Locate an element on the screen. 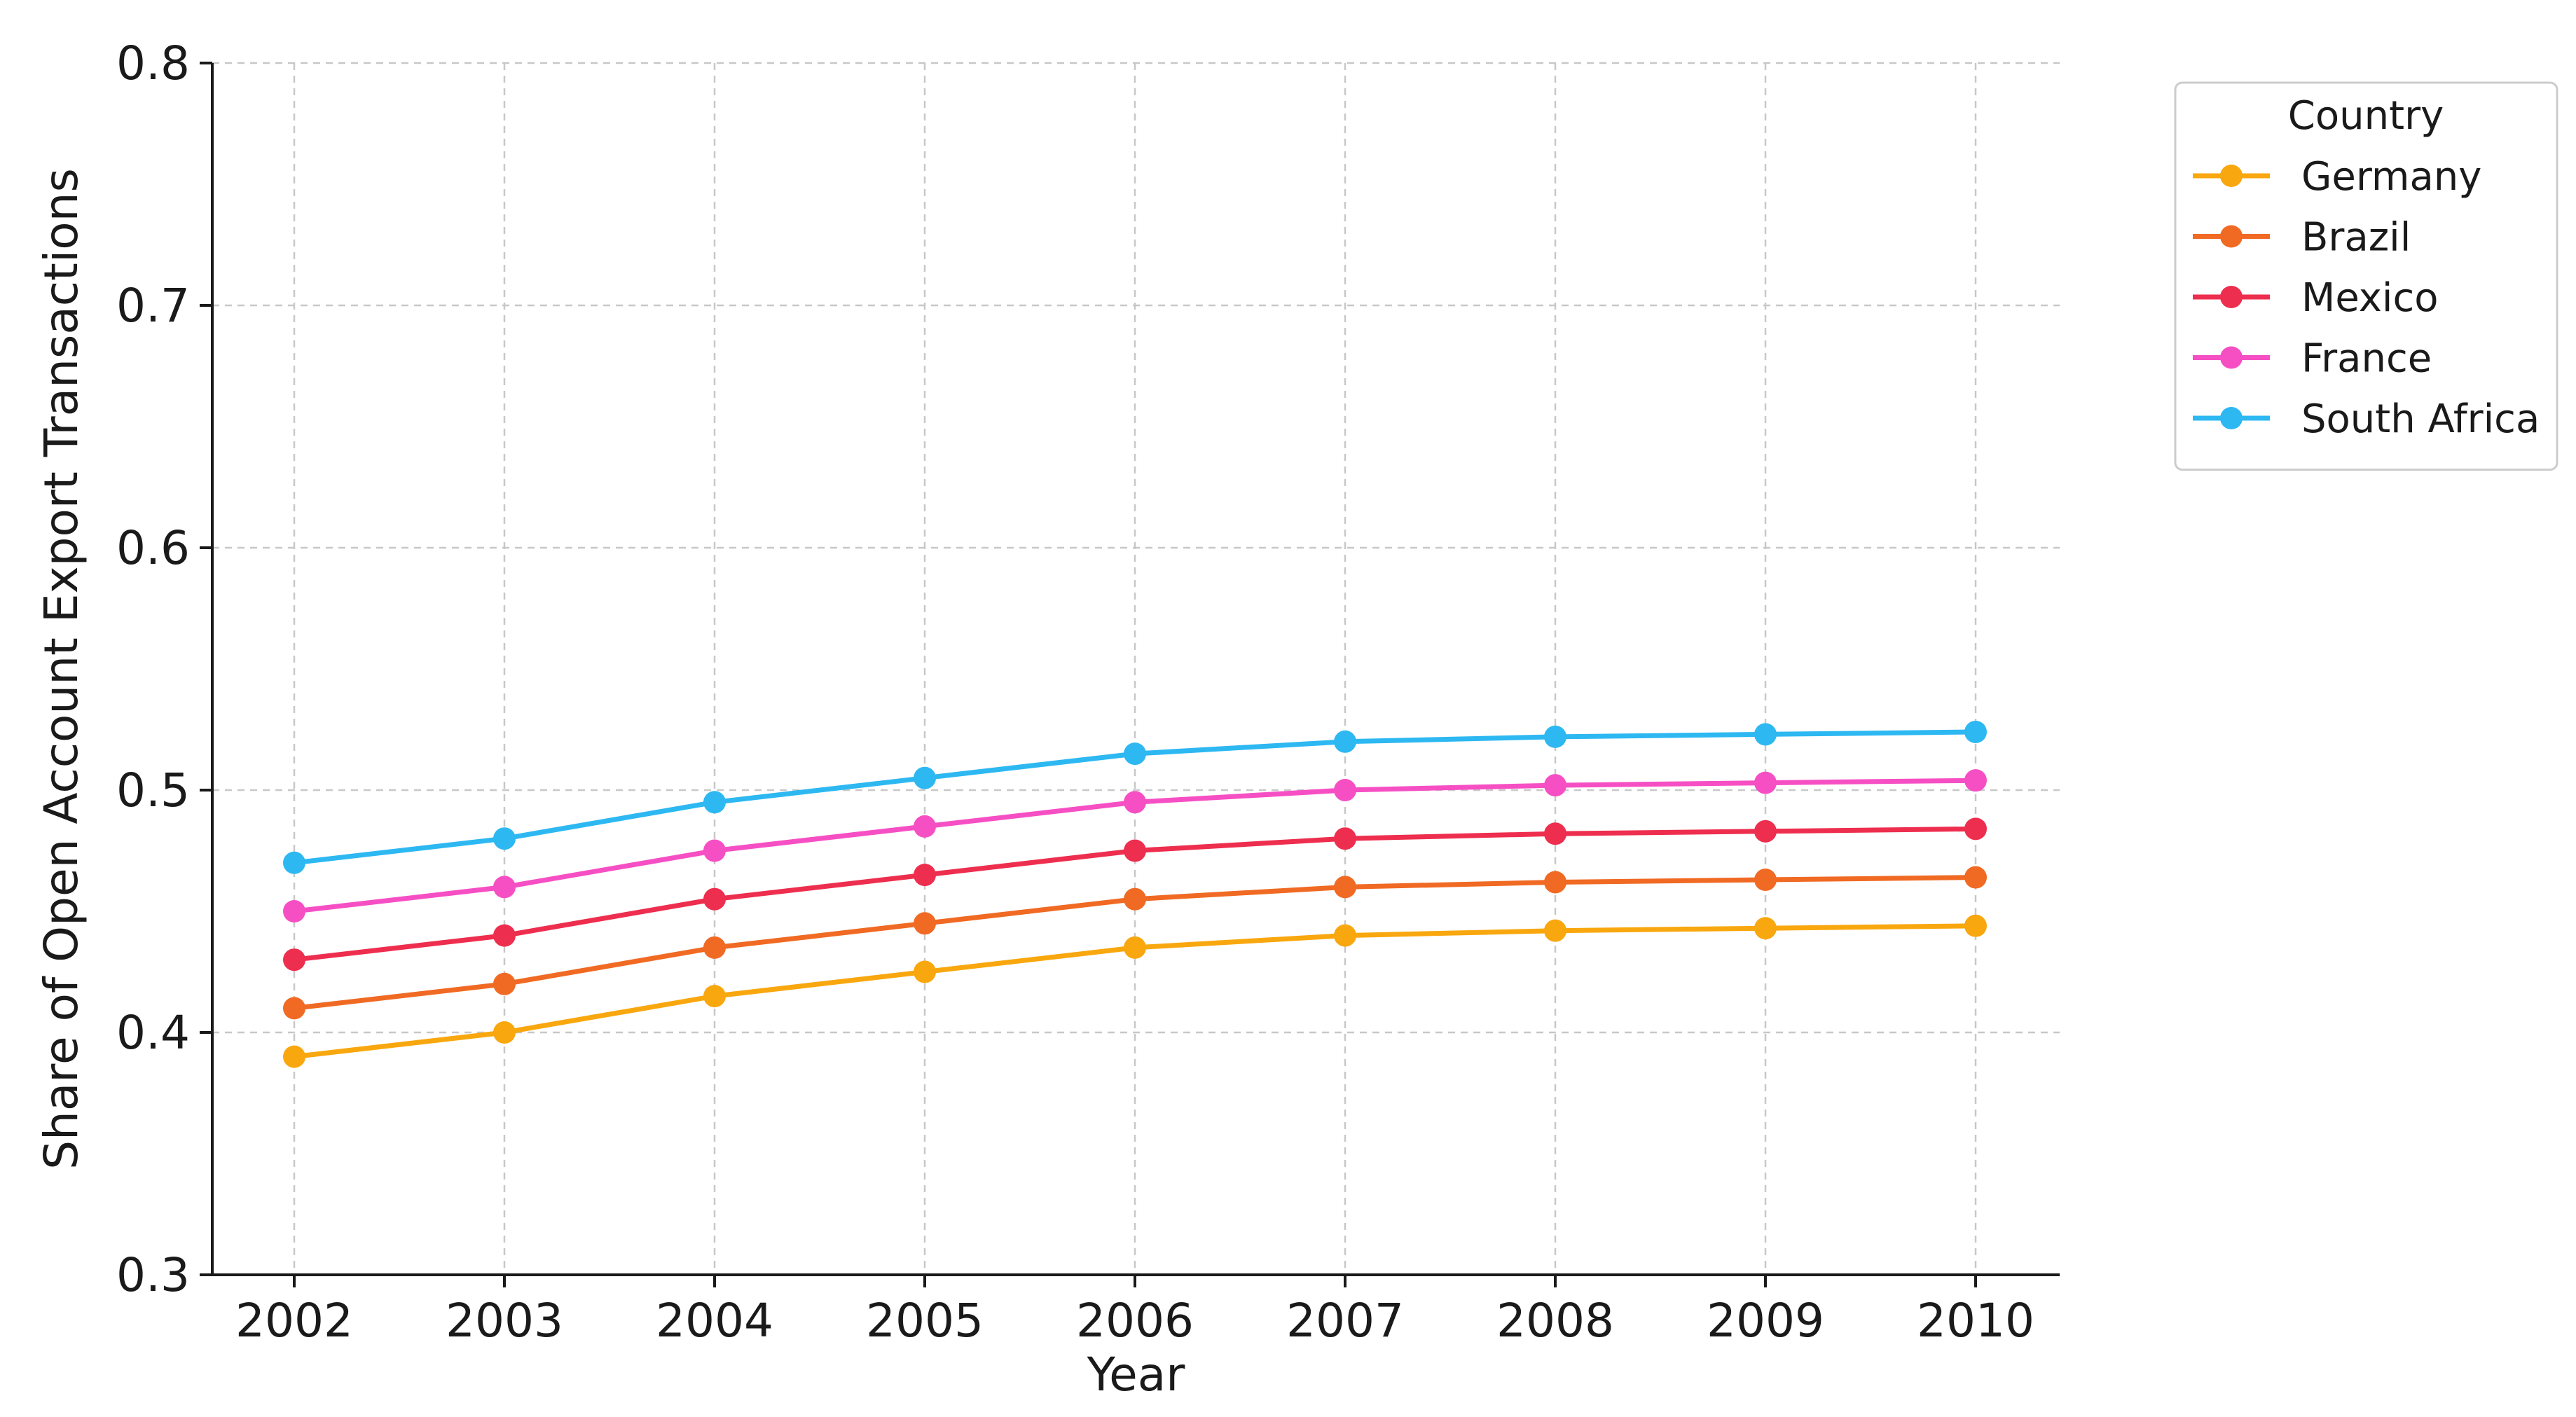  legend-label: Brazil is located at coordinates (2356, 238).